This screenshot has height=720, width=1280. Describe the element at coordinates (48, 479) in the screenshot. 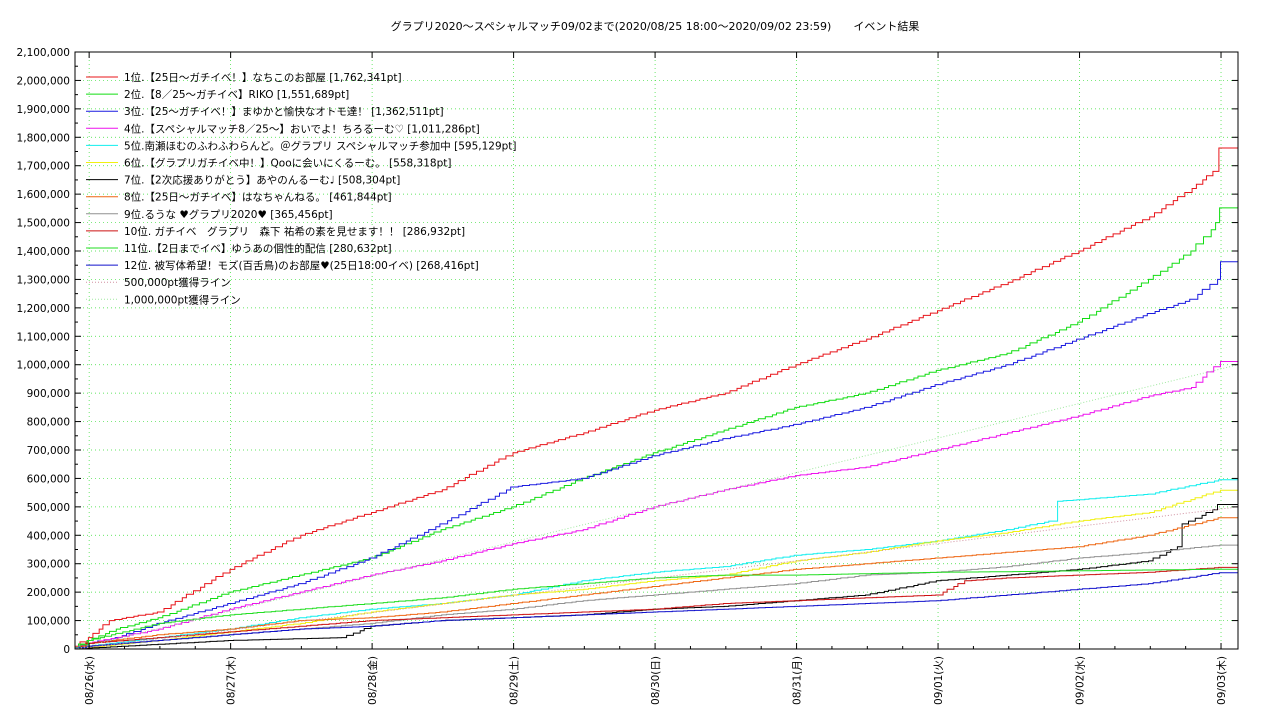

I see `y-tick-label: 600,000` at that location.